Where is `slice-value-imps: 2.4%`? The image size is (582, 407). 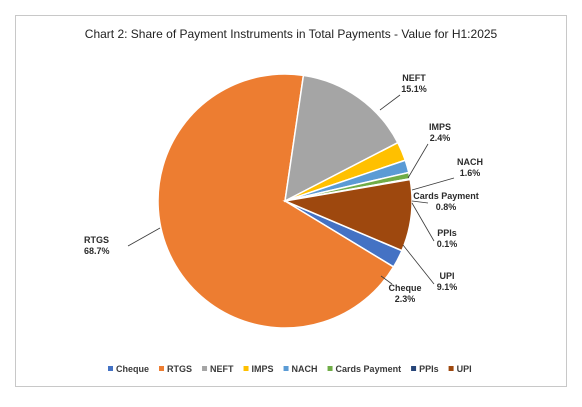 slice-value-imps: 2.4% is located at coordinates (440, 138).